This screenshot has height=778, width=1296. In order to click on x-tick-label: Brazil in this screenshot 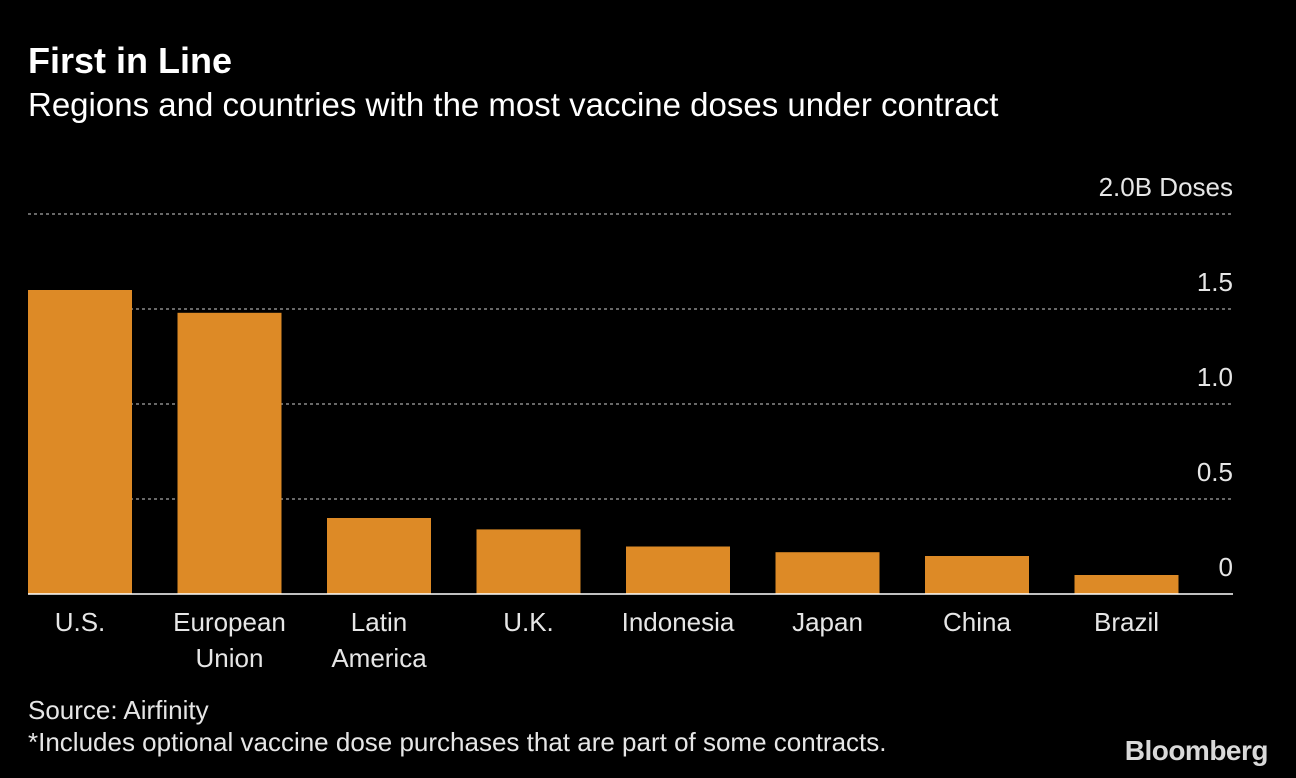, I will do `click(1126, 622)`.